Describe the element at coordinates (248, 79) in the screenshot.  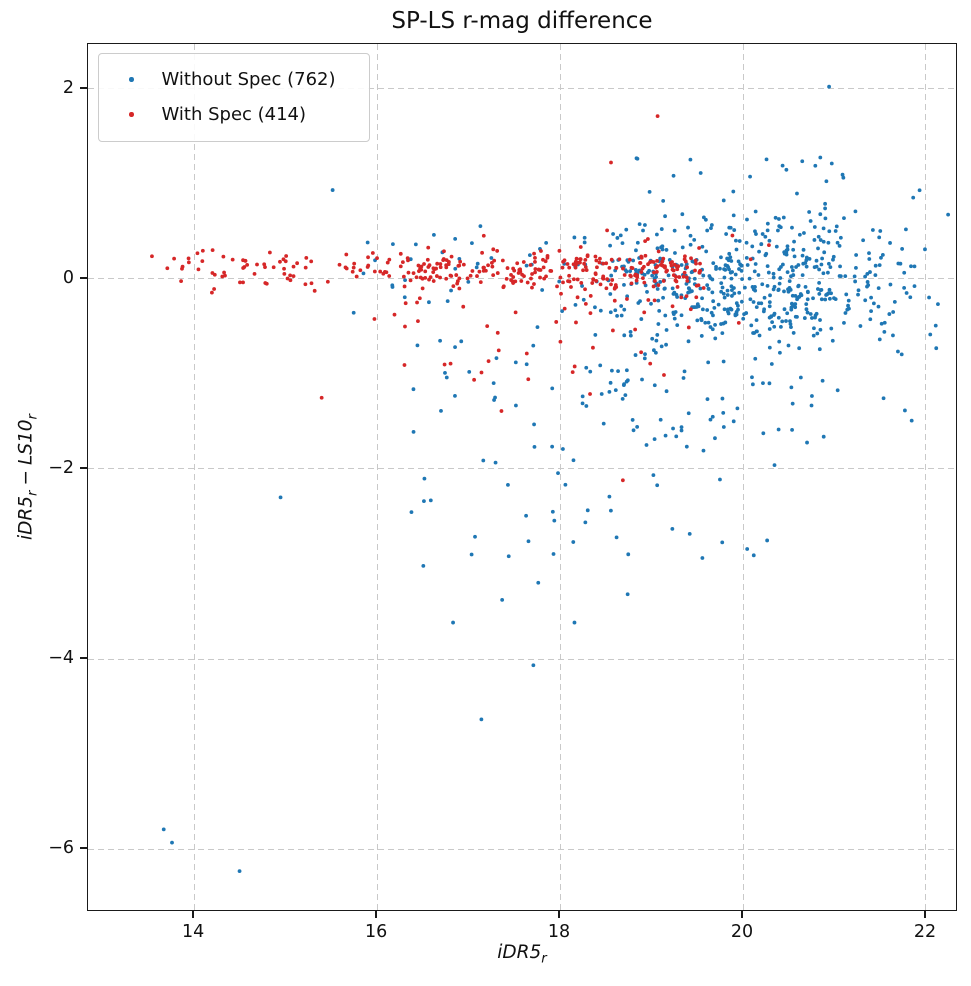
I see `legend-label-without-spec: Without Spec (762)` at that location.